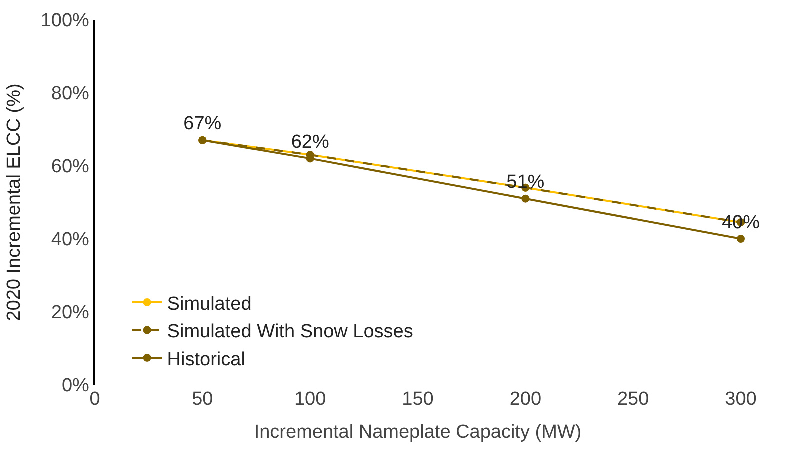  I want to click on x-tick-label: 150, so click(418, 399).